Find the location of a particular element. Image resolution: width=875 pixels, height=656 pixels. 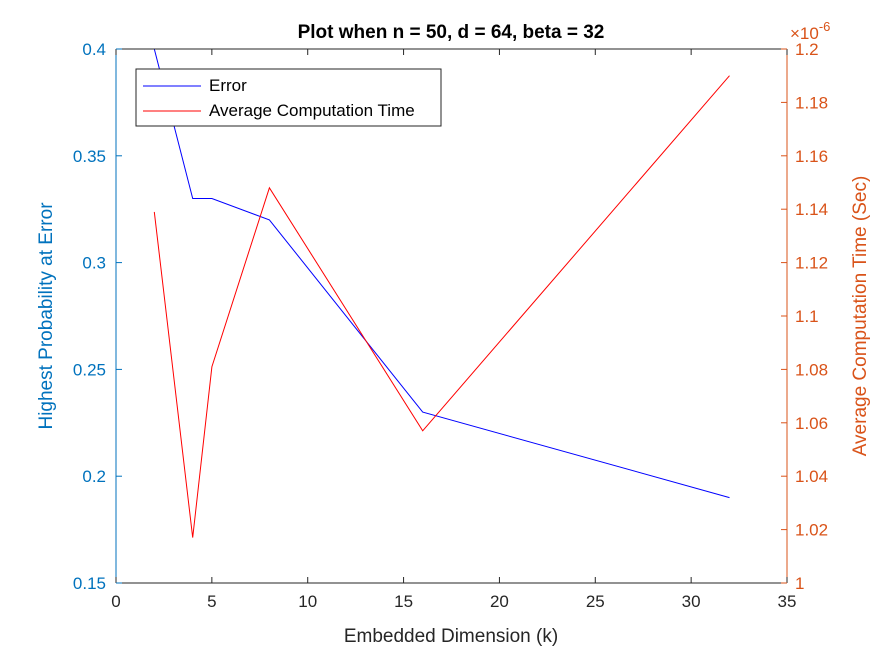

legend-entry-error: Error is located at coordinates (228, 85).